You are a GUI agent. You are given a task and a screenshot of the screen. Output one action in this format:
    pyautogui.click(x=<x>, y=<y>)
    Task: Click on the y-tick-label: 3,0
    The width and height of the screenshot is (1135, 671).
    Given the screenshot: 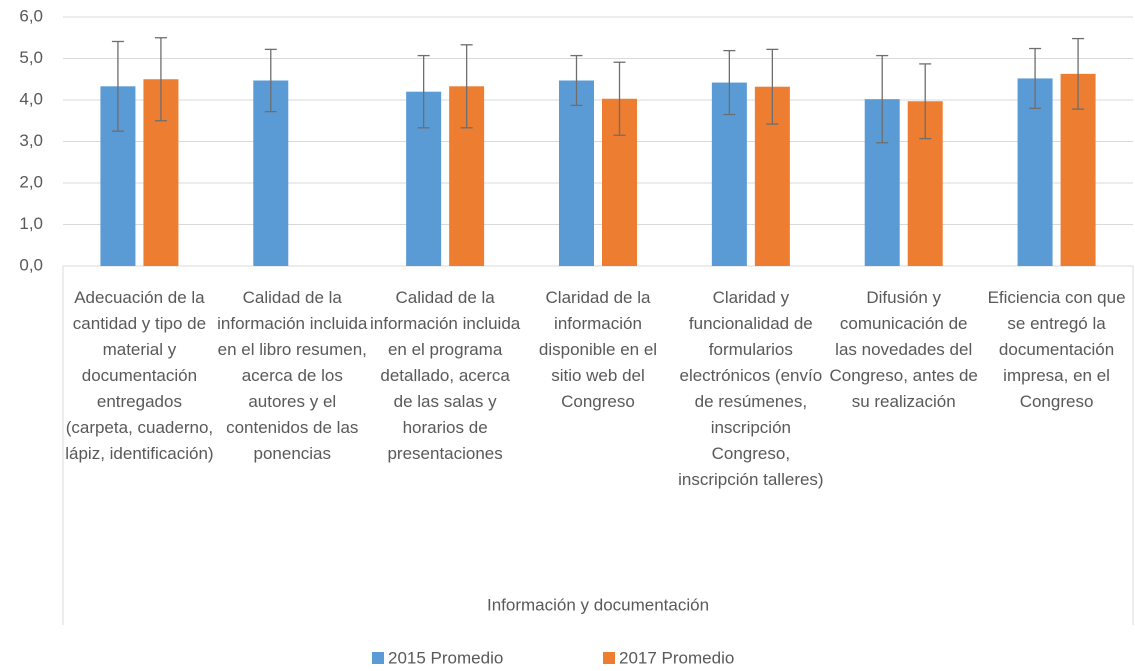 What is the action you would take?
    pyautogui.click(x=31, y=140)
    